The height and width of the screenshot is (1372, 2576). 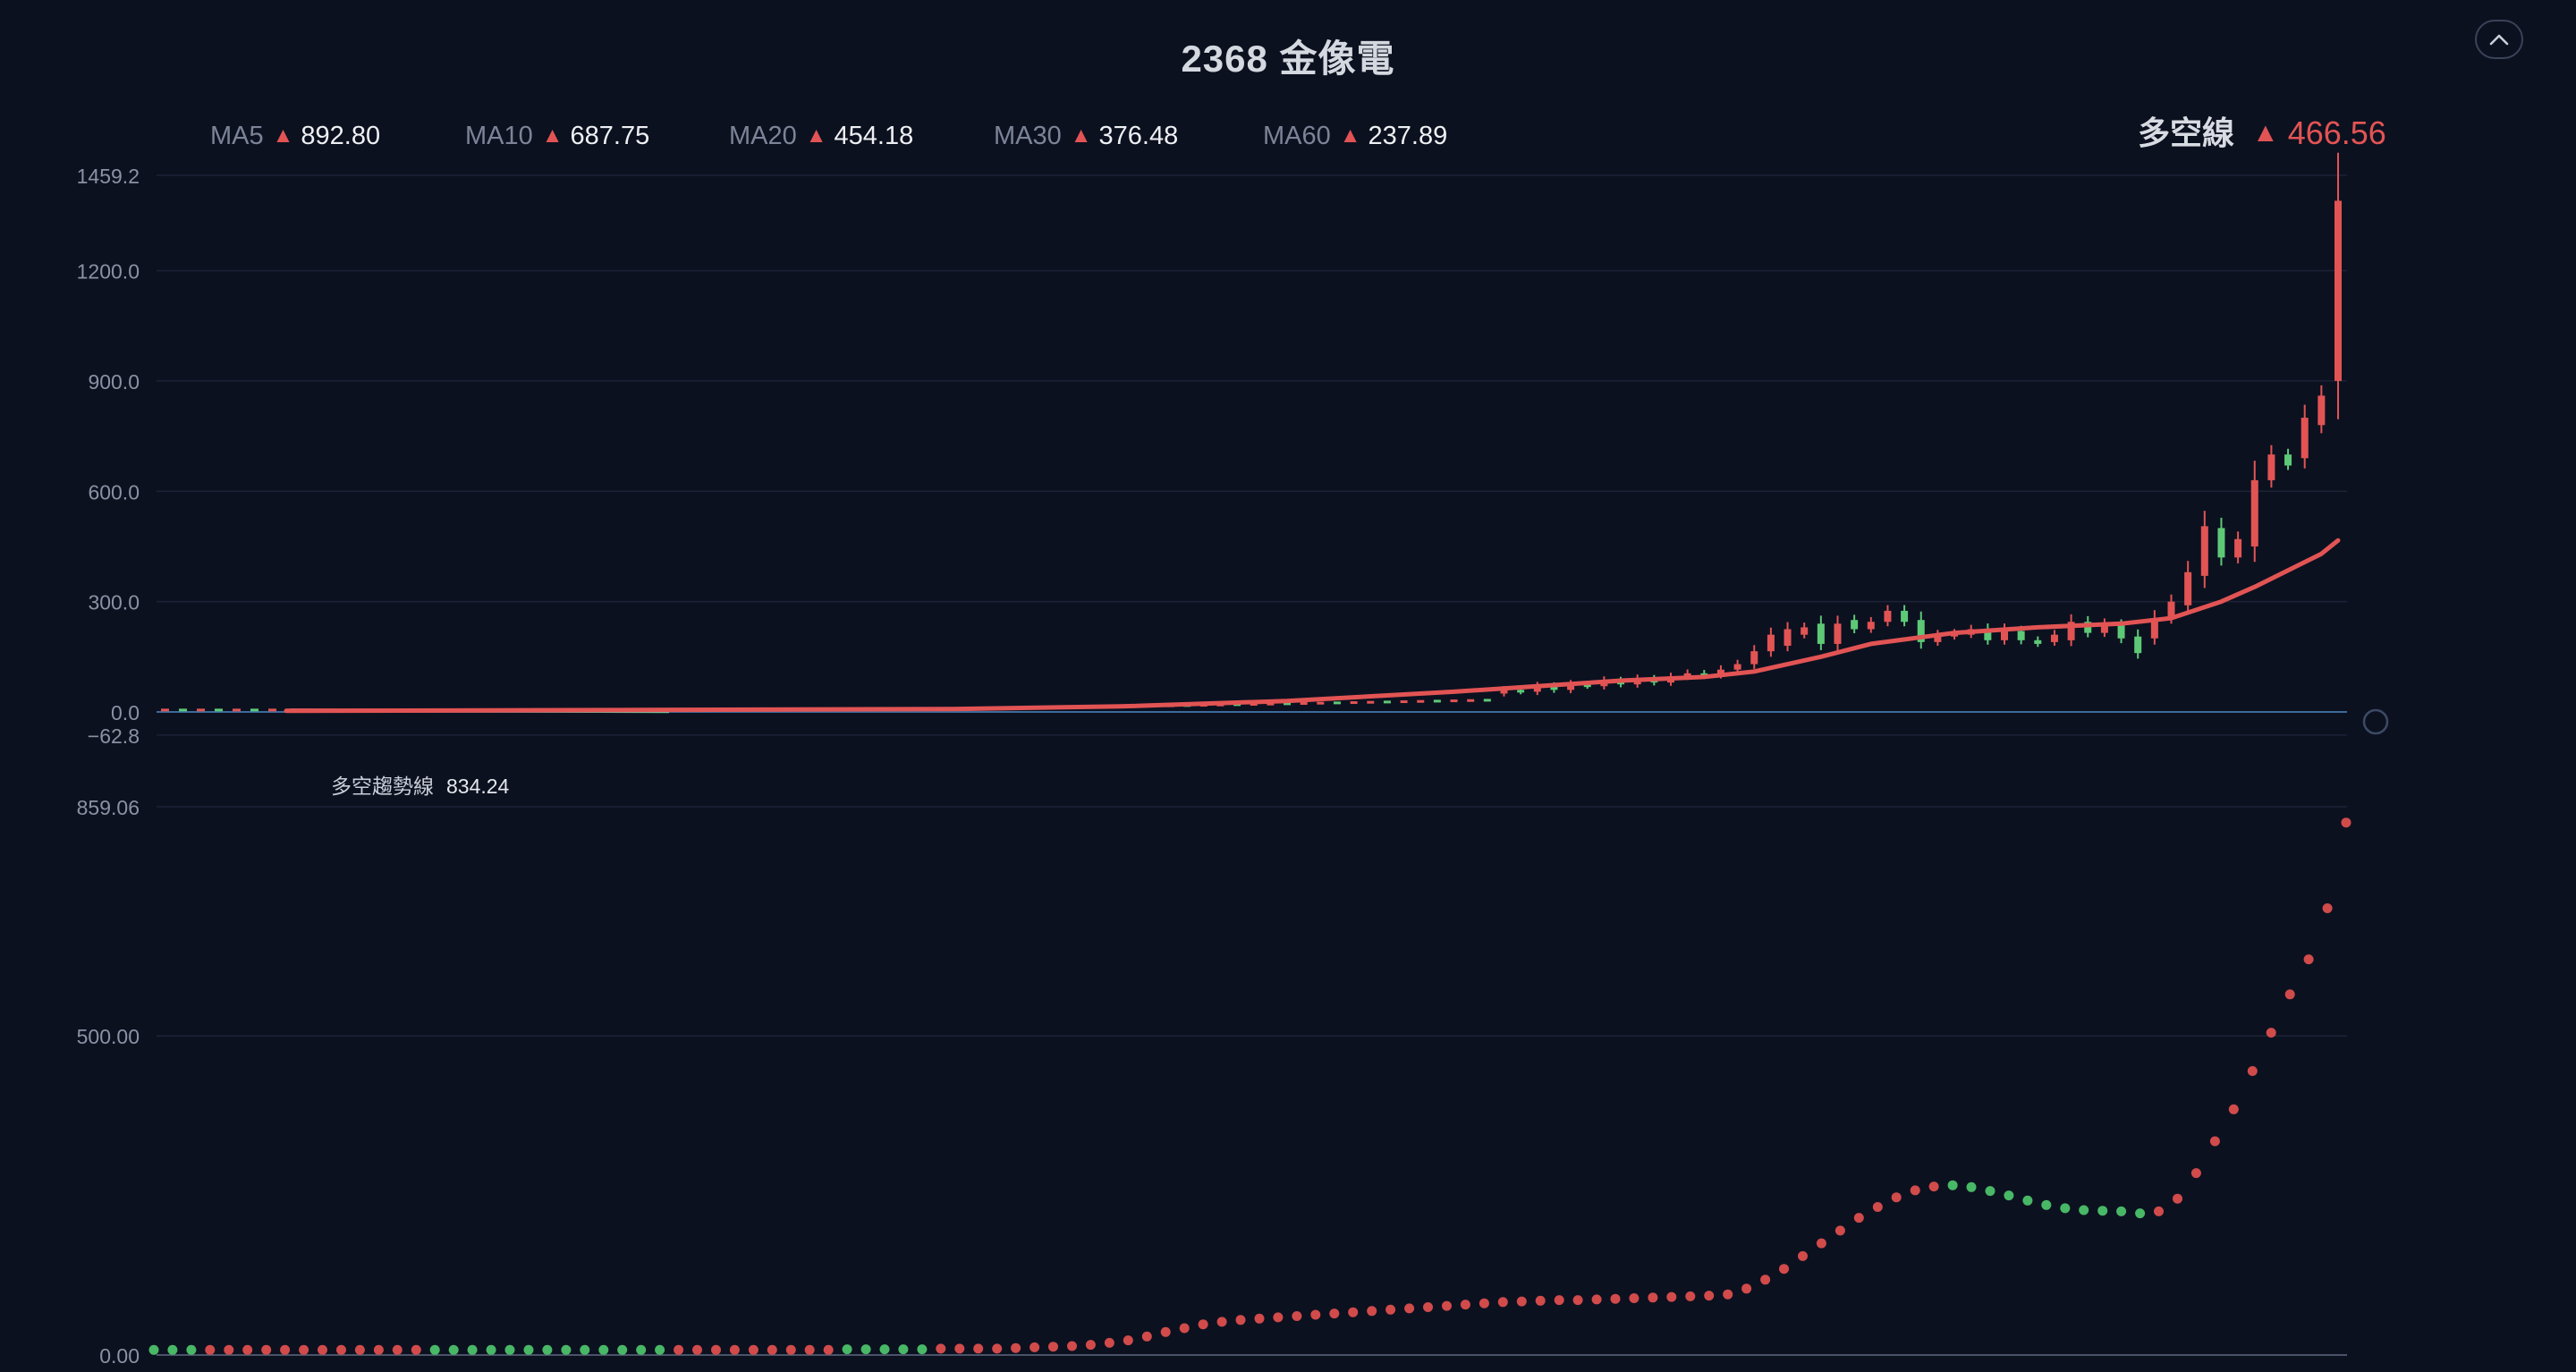 I want to click on ma60-legend: MA60 ▲ 237.89, so click(x=1355, y=136).